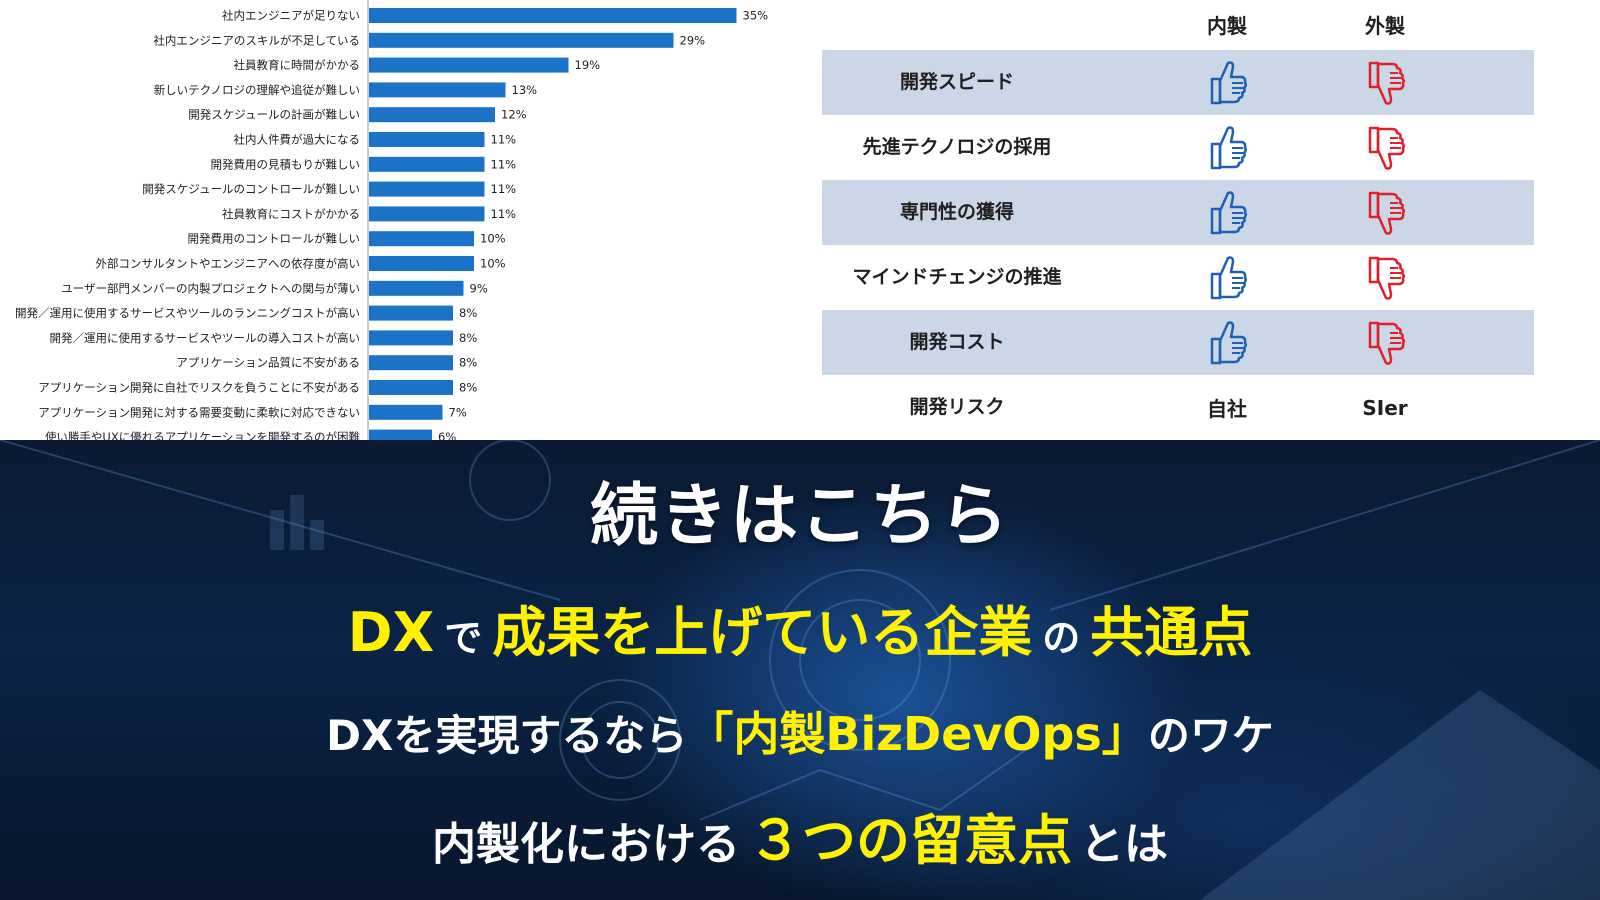 This screenshot has height=900, width=1600. Describe the element at coordinates (205, 338) in the screenshot. I see `chart-category-label: 開発／運用に使用するサービスやツールの導入コストが高い` at that location.